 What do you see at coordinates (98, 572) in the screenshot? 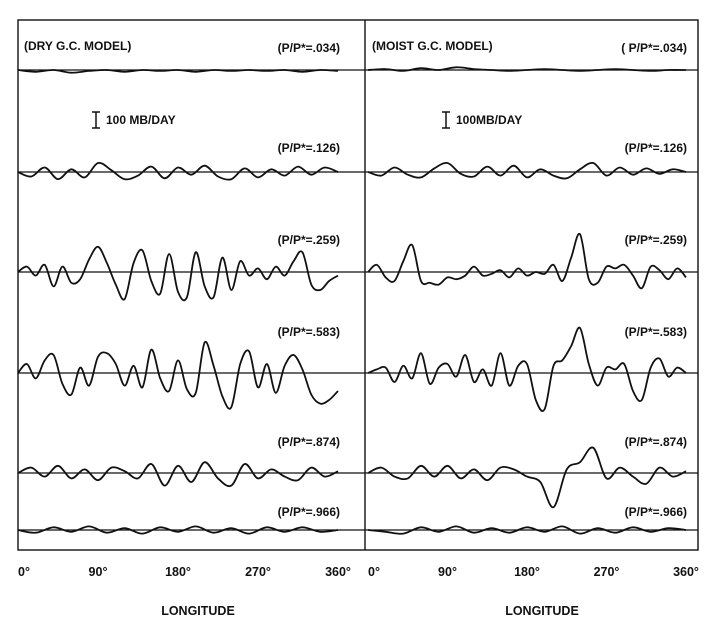
I see `dry-x-tick-label-1: 90°` at bounding box center [98, 572].